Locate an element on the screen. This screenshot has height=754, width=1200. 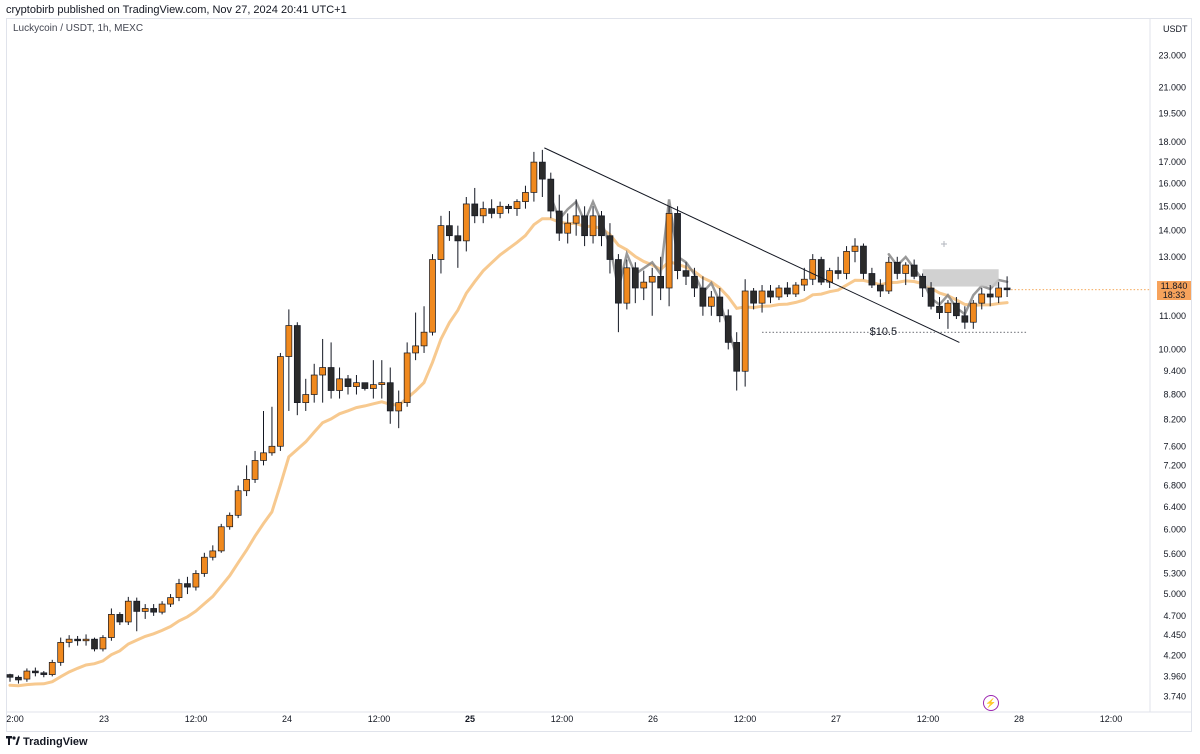
y-tick-label: 7.600 is located at coordinates (1174, 446).